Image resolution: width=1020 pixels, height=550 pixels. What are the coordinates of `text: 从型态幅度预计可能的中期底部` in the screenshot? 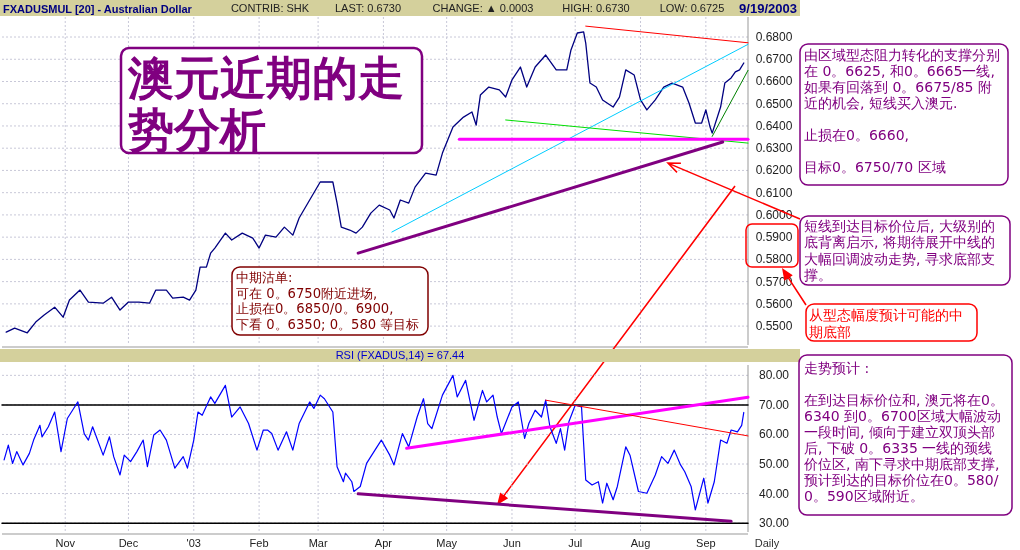 It's located at (886, 323).